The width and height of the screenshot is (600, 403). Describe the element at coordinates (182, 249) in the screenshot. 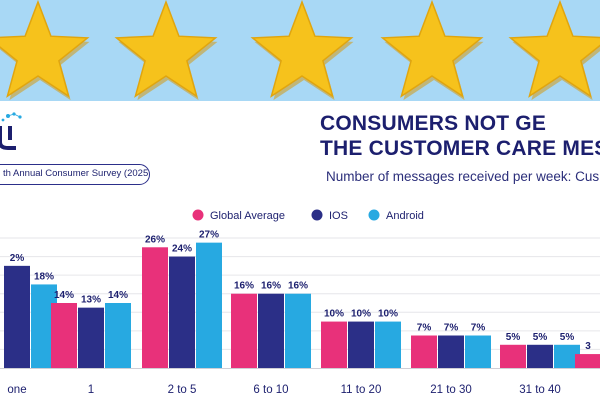

I see `data-label: 24%` at that location.